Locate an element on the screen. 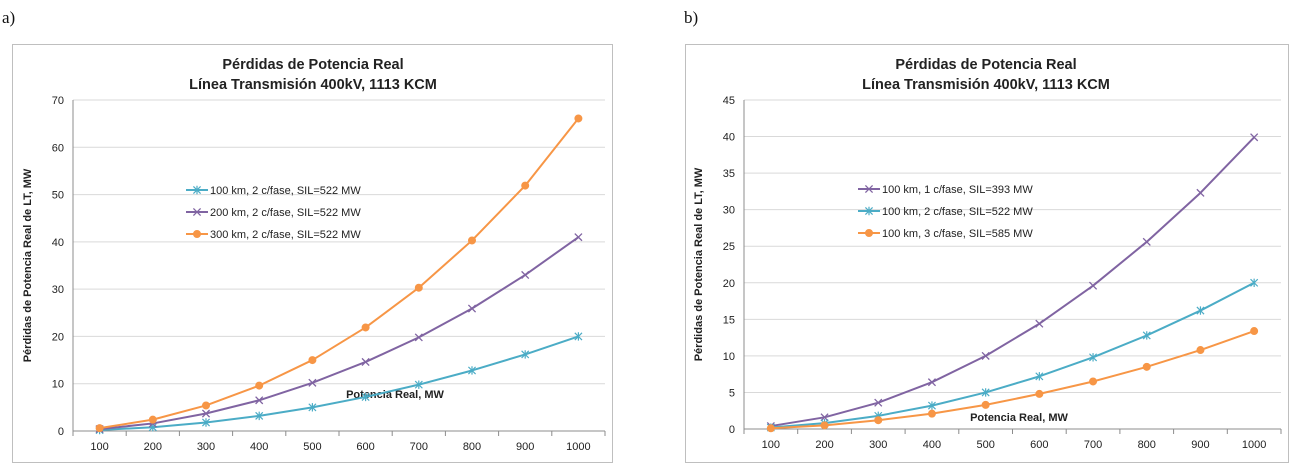 Image resolution: width=1291 pixels, height=467 pixels. chart-b-y-tick-label: 45 is located at coordinates (729, 101).